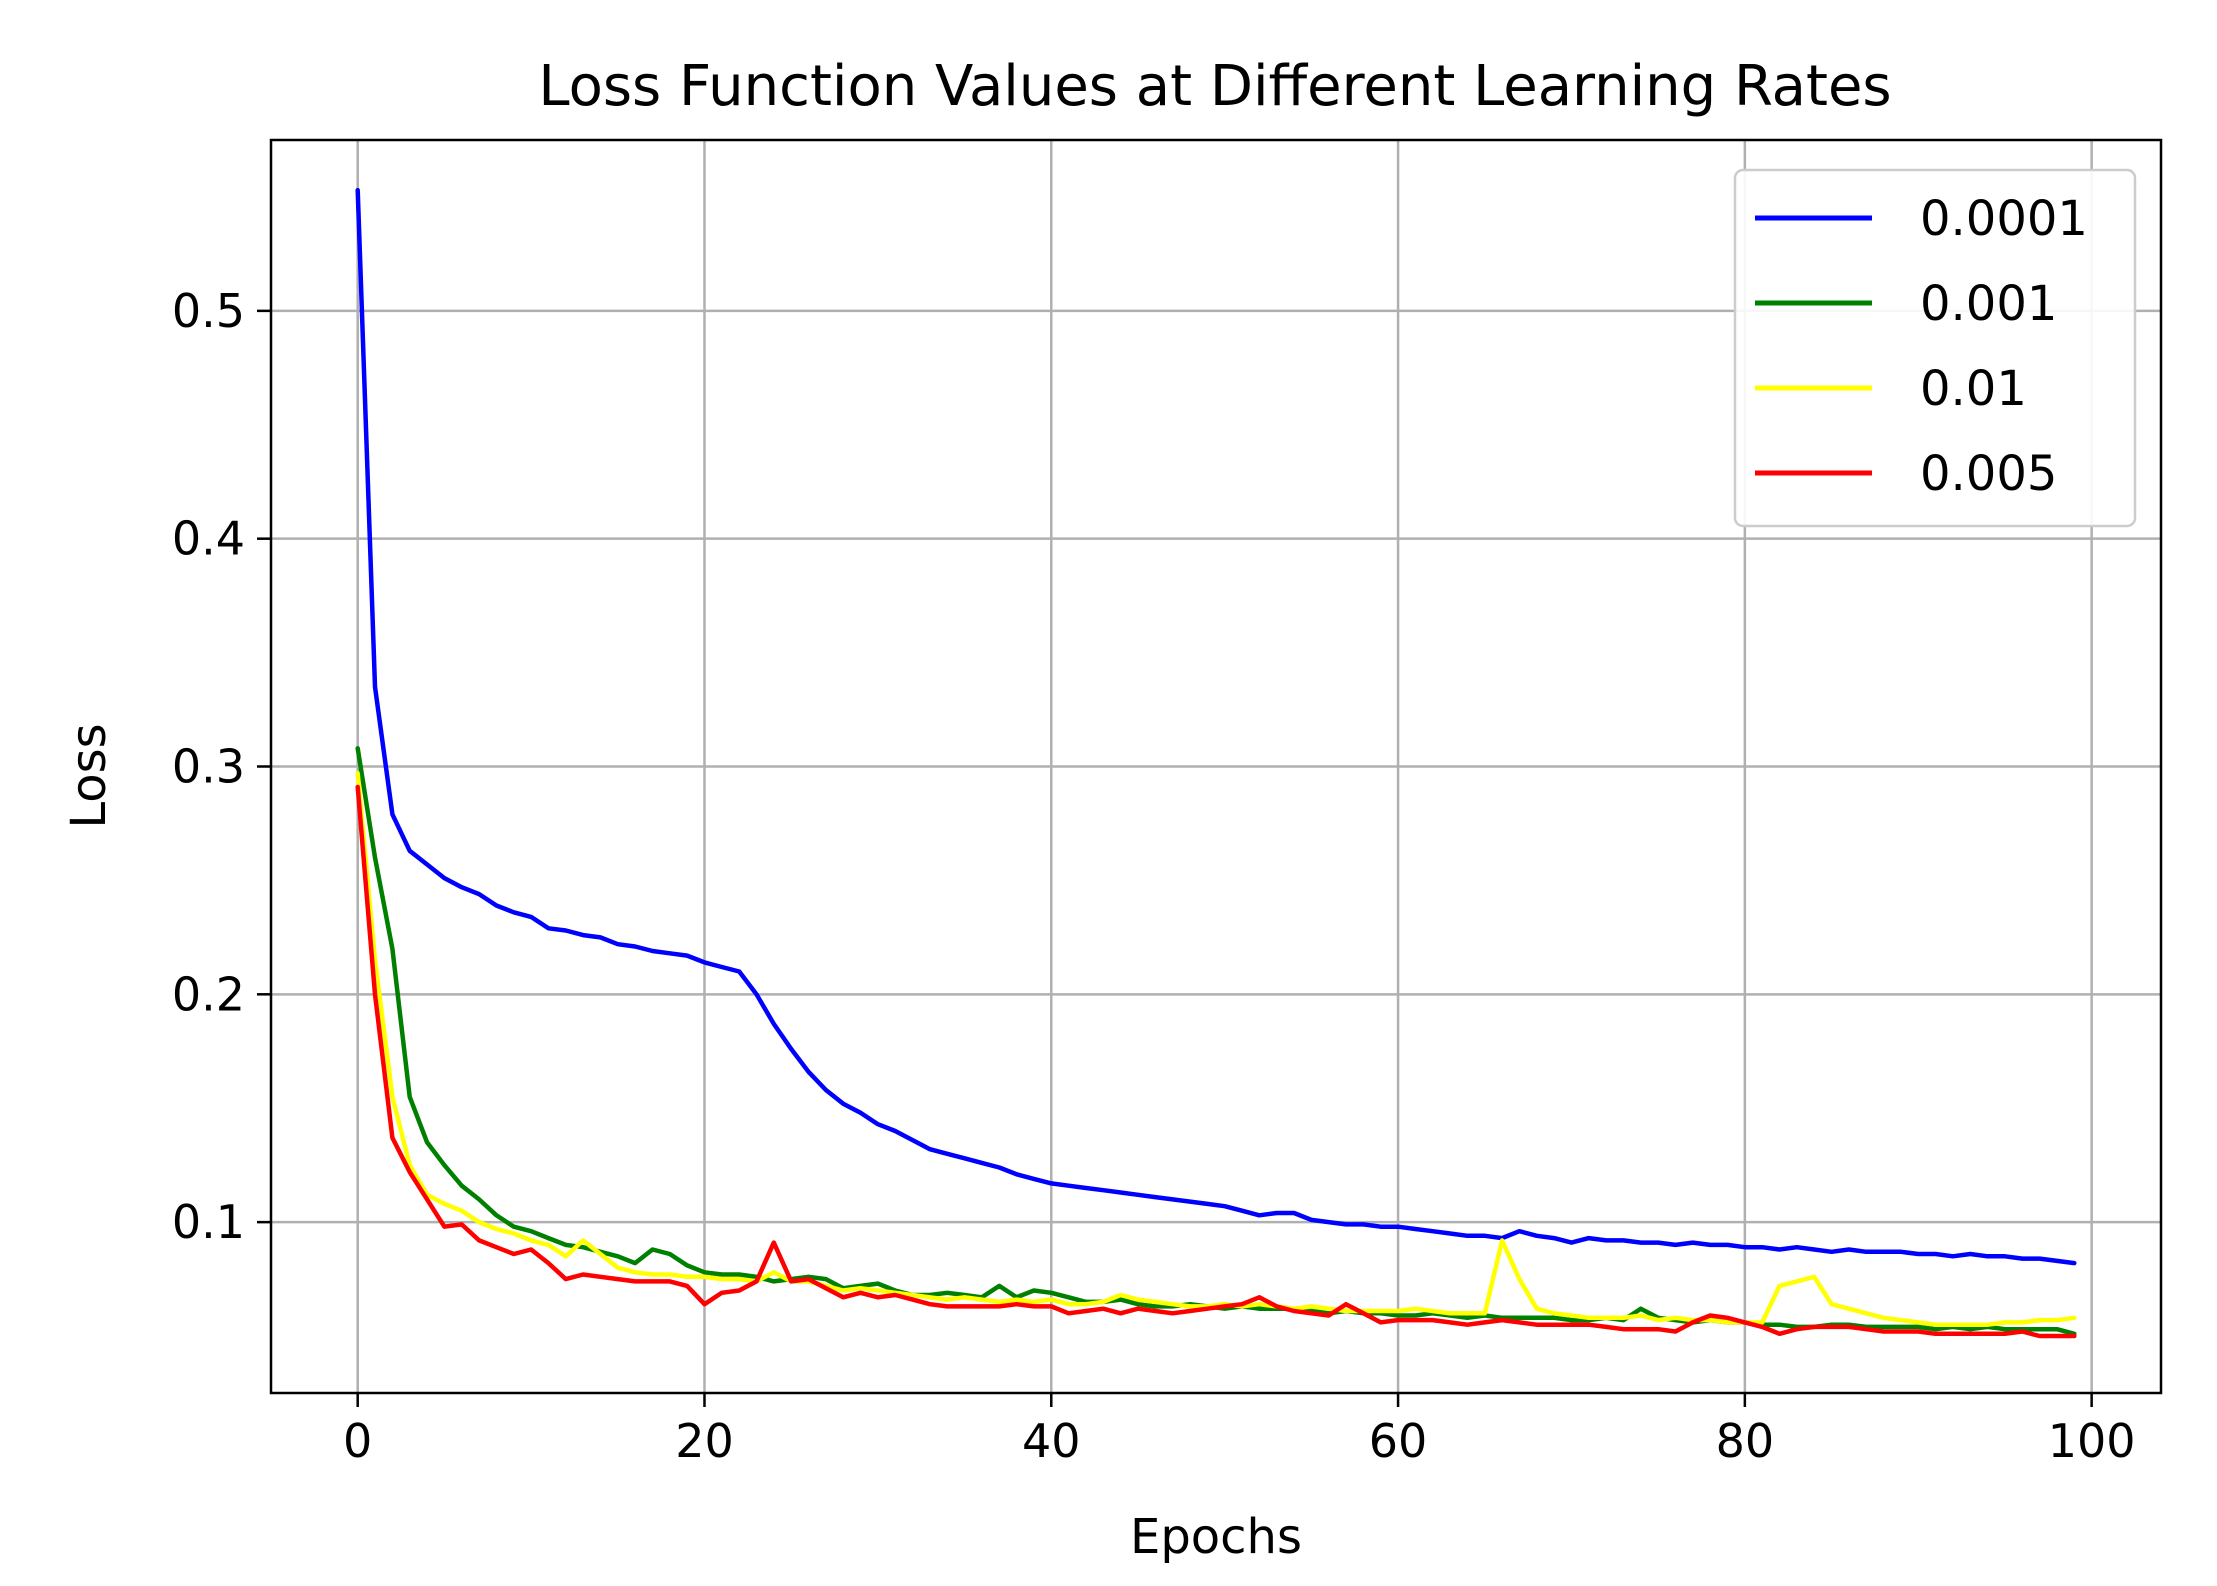  What do you see at coordinates (357, 1441) in the screenshot?
I see `x-tick-label: 0` at bounding box center [357, 1441].